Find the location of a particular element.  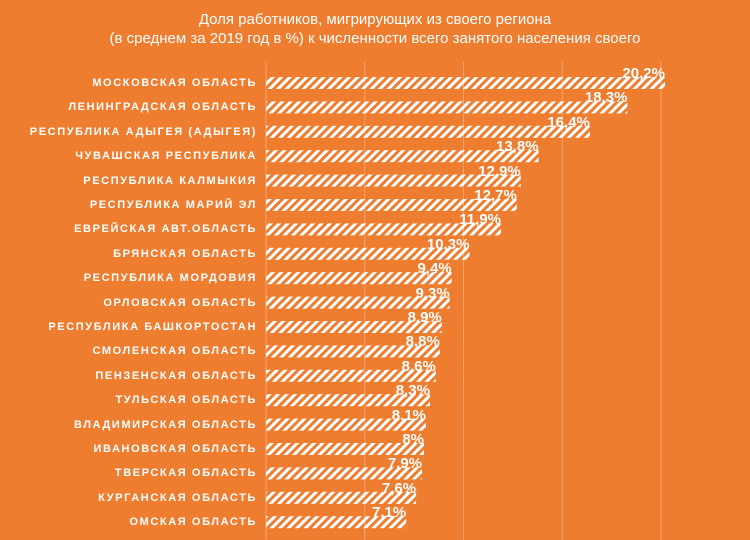

category-label: РЕСПУБЛИКА КАЛМЫКИЯ is located at coordinates (170, 180).